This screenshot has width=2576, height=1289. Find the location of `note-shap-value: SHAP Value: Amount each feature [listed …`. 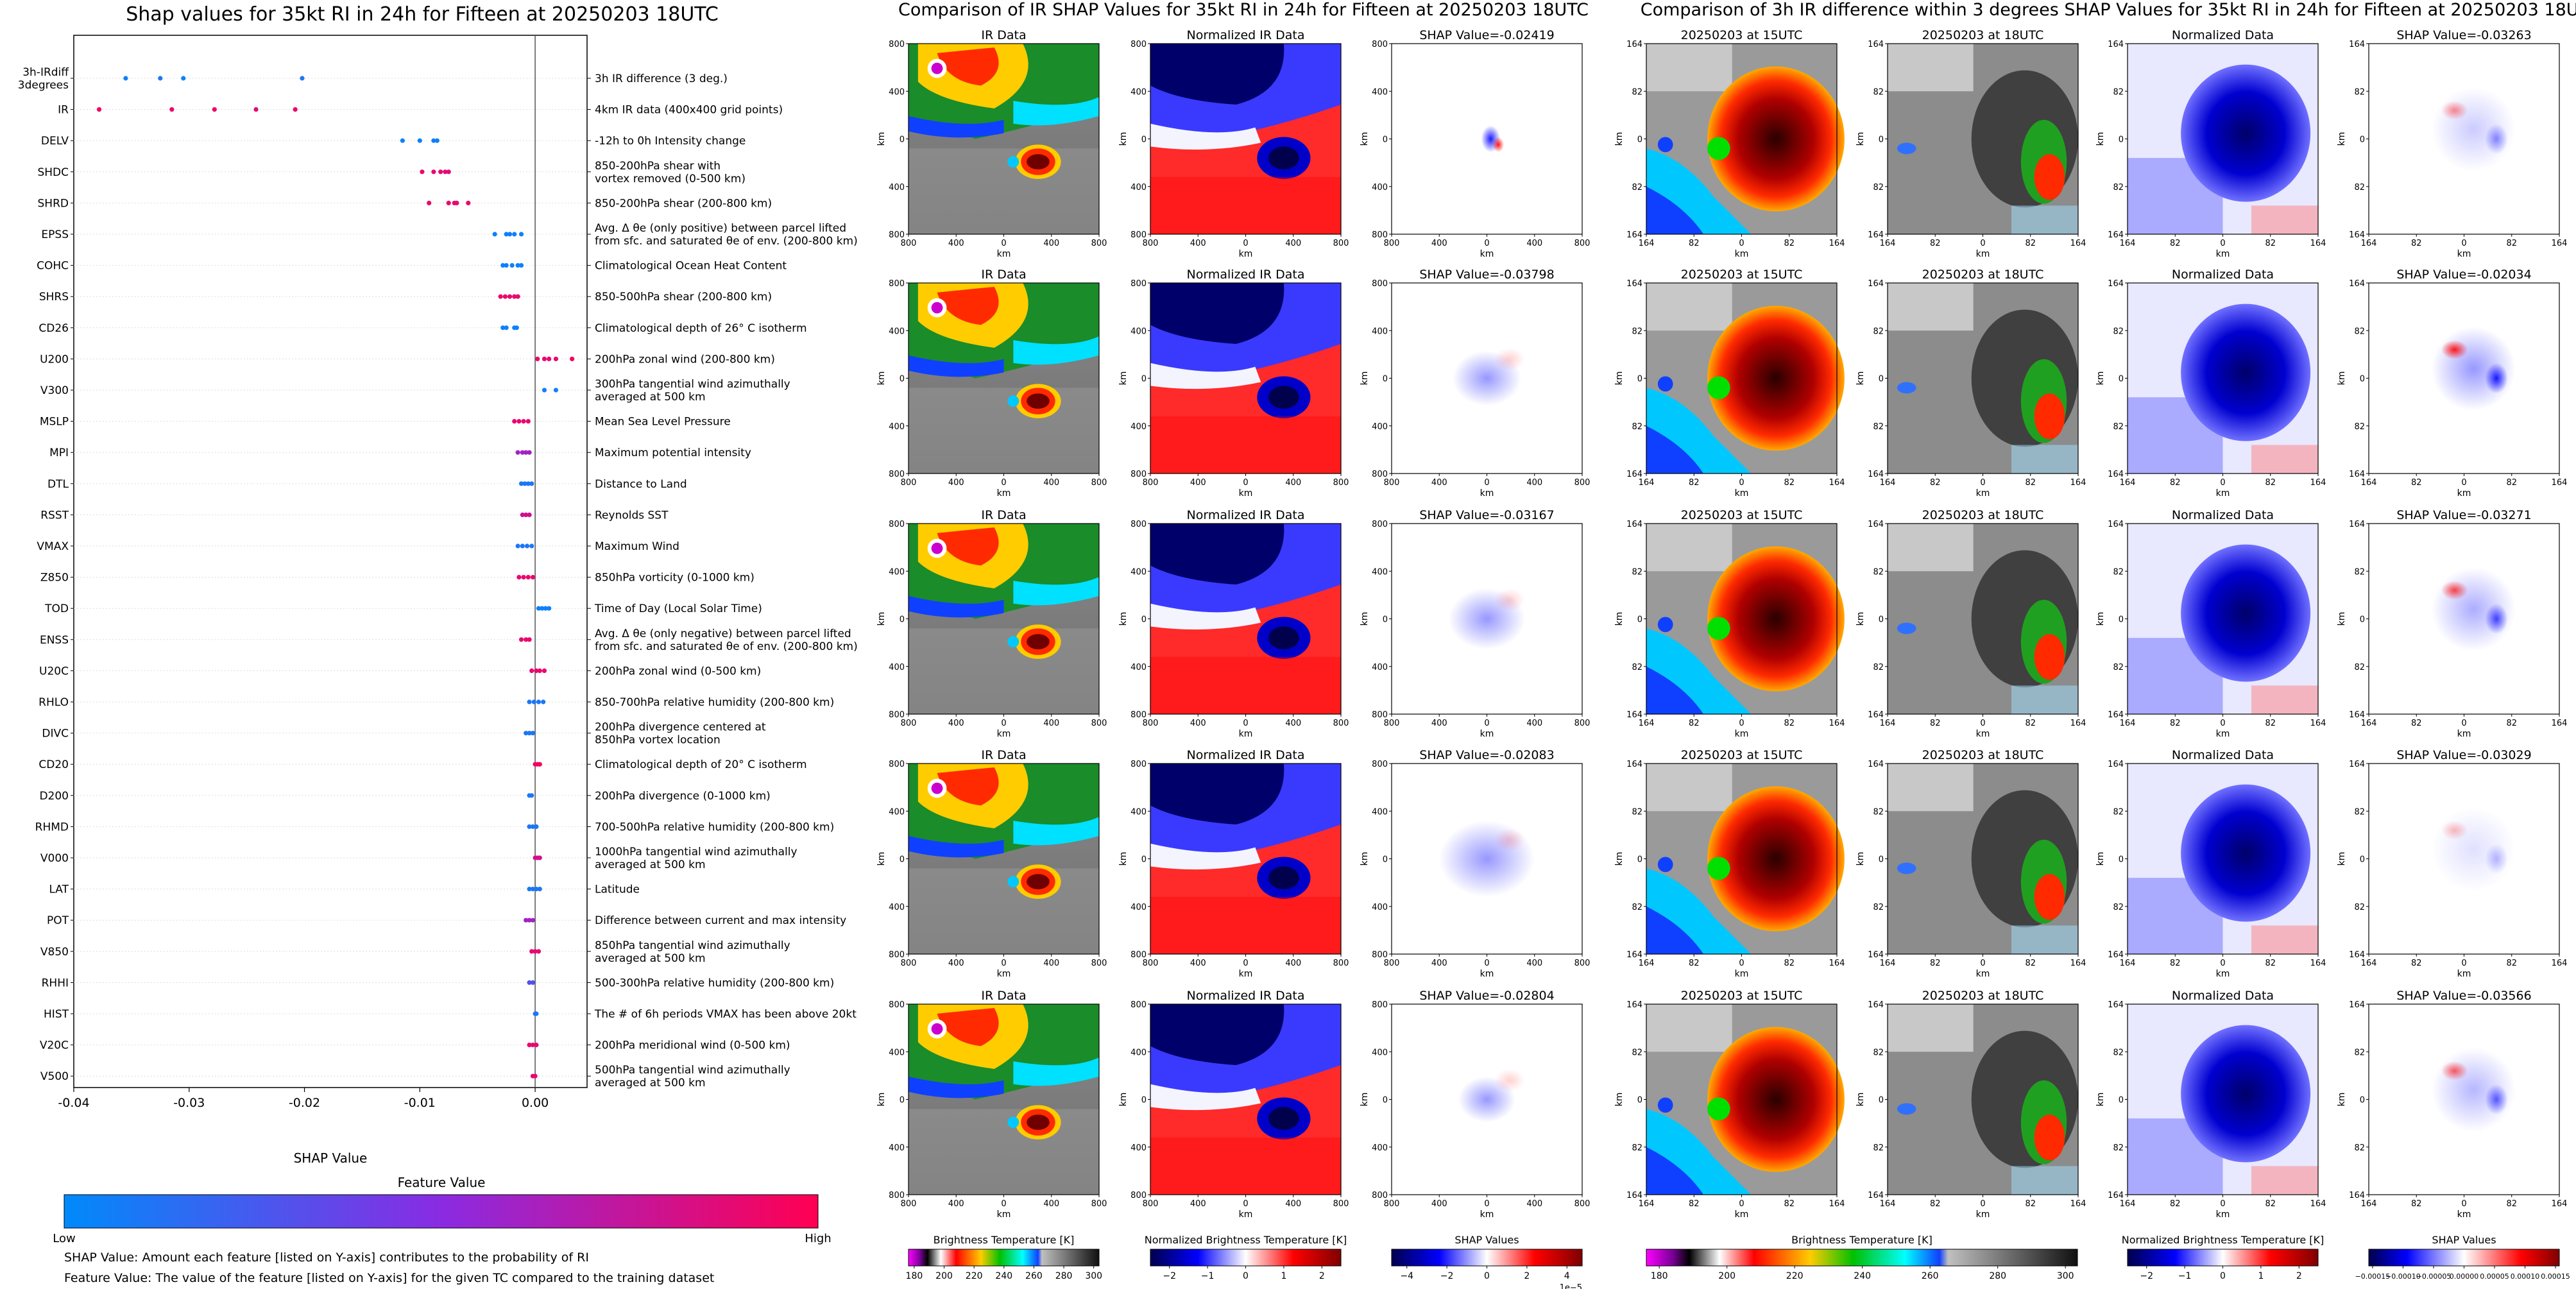

note-shap-value: SHAP Value: Amount each feature [listed … is located at coordinates (326, 1258).